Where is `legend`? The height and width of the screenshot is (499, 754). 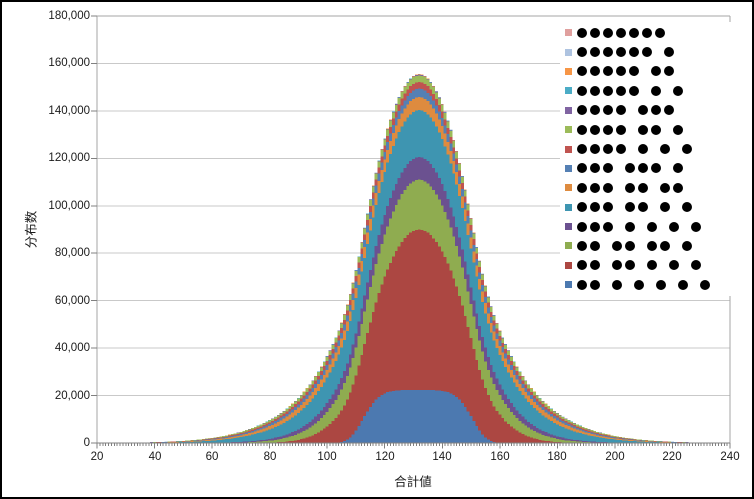 legend is located at coordinates (646, 159).